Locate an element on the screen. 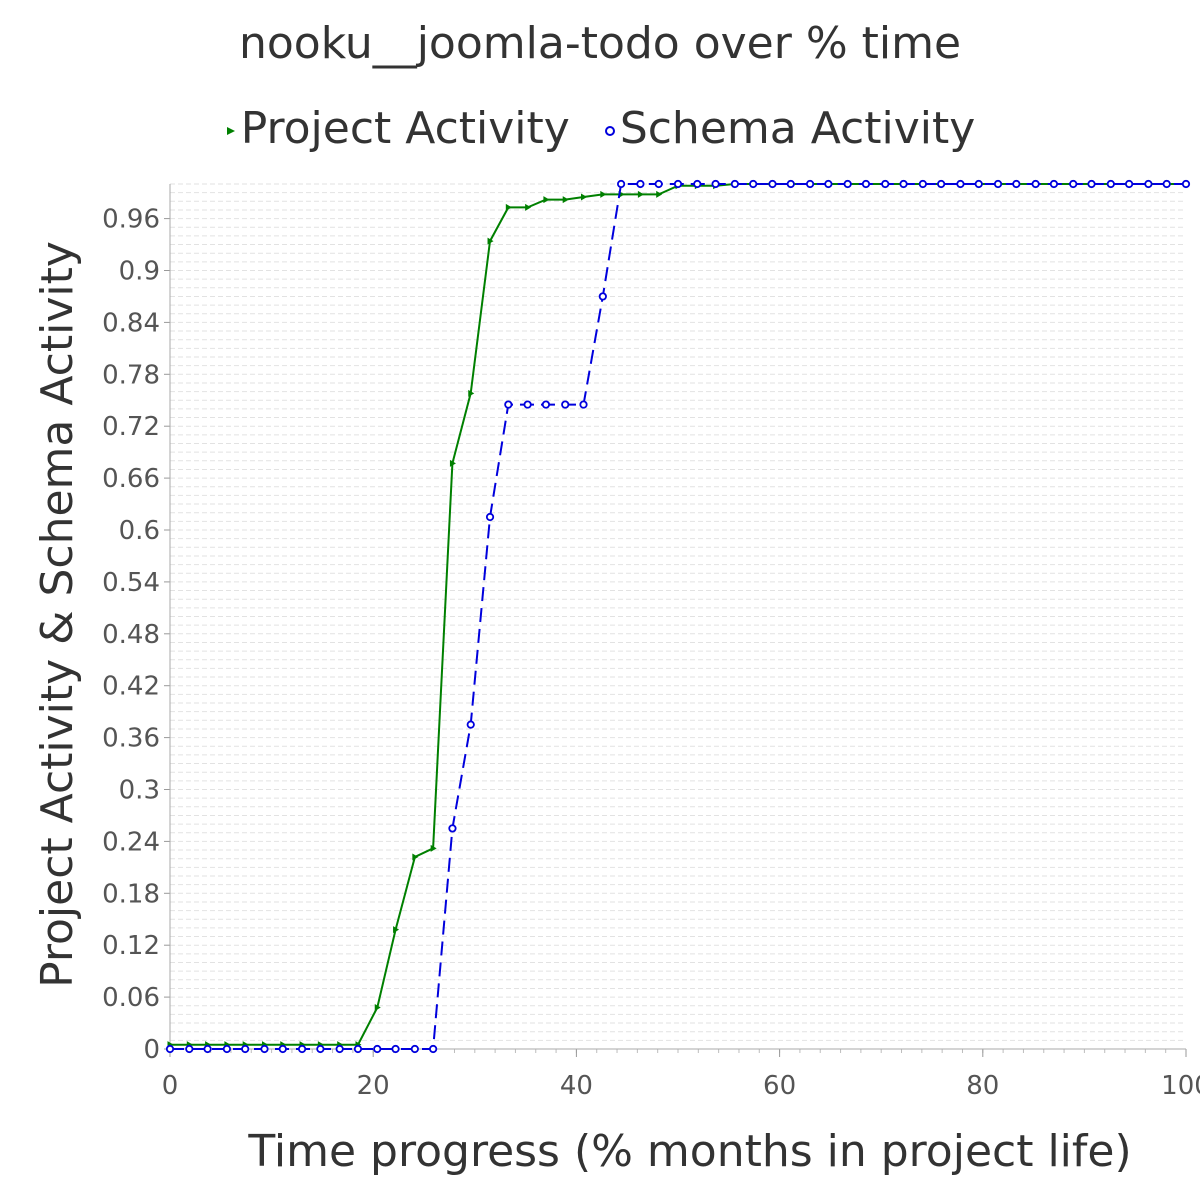 The width and height of the screenshot is (1200, 1200). x-tick-label: 80 is located at coordinates (982, 1086).